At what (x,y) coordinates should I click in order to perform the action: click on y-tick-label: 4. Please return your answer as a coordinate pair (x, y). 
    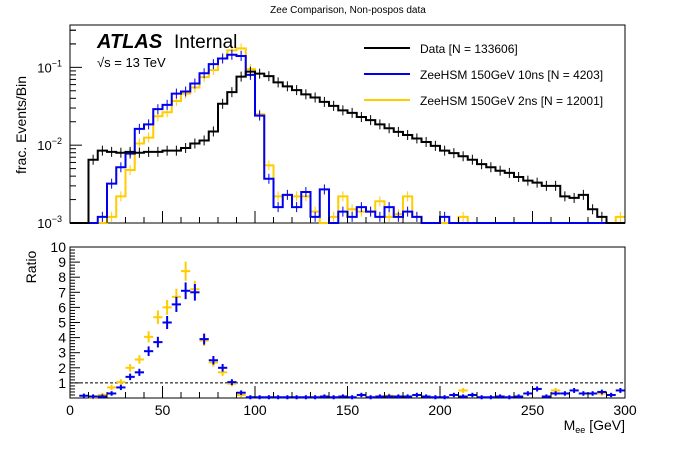
    Looking at the image, I should click on (62, 338).